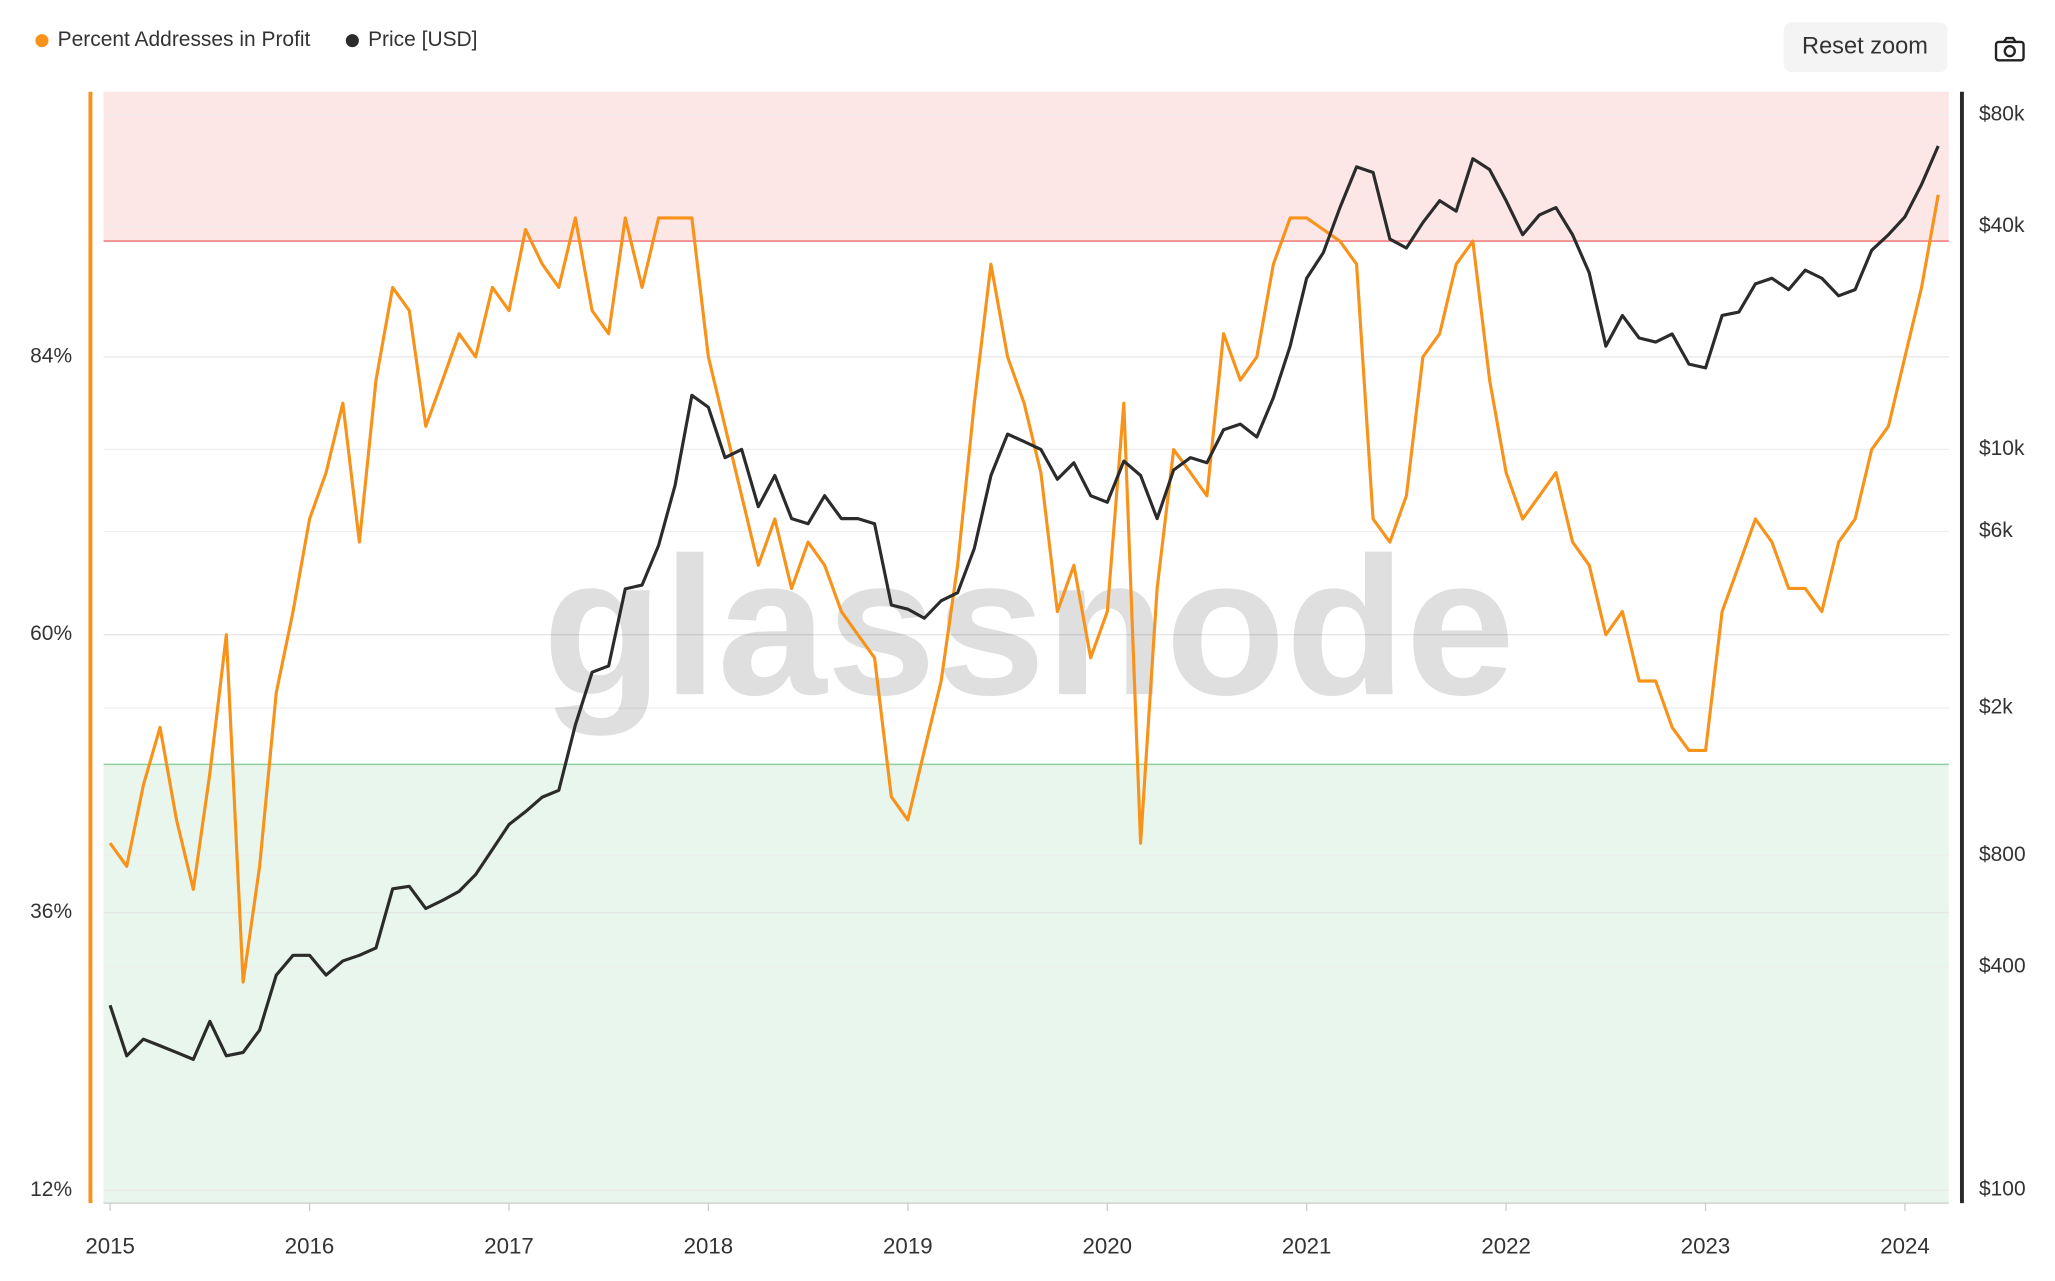 The height and width of the screenshot is (1281, 2055). I want to click on x-tick-label: 2021, so click(1307, 1246).